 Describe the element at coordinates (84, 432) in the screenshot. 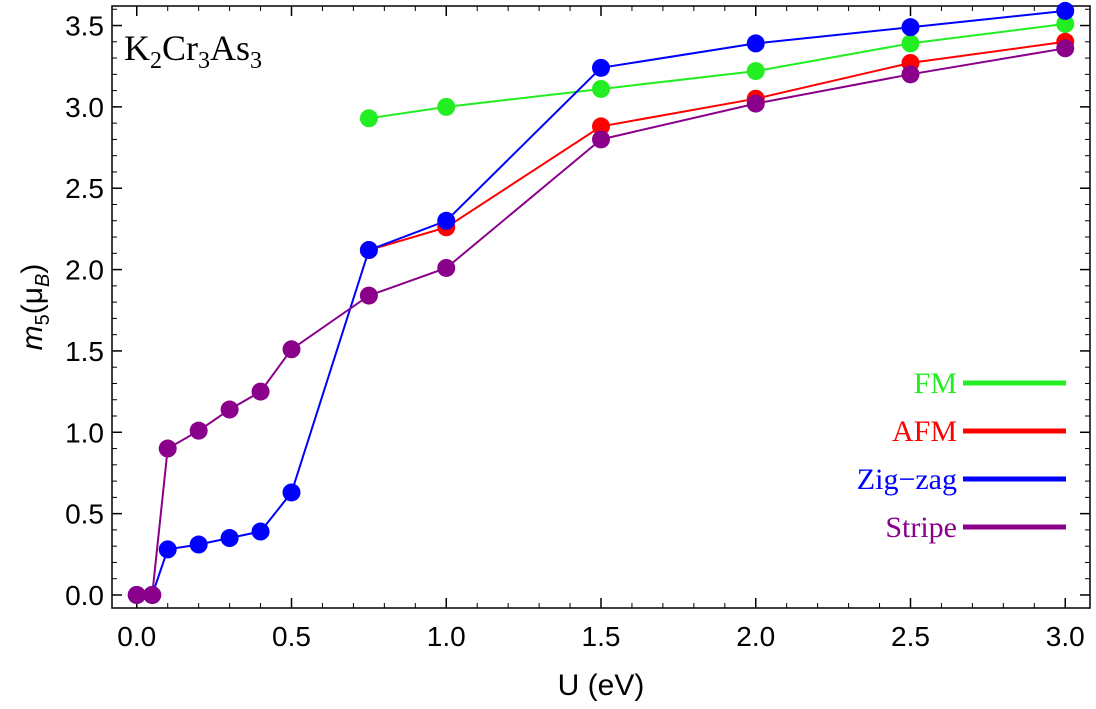

I see `y-tick-label: 1.0` at that location.